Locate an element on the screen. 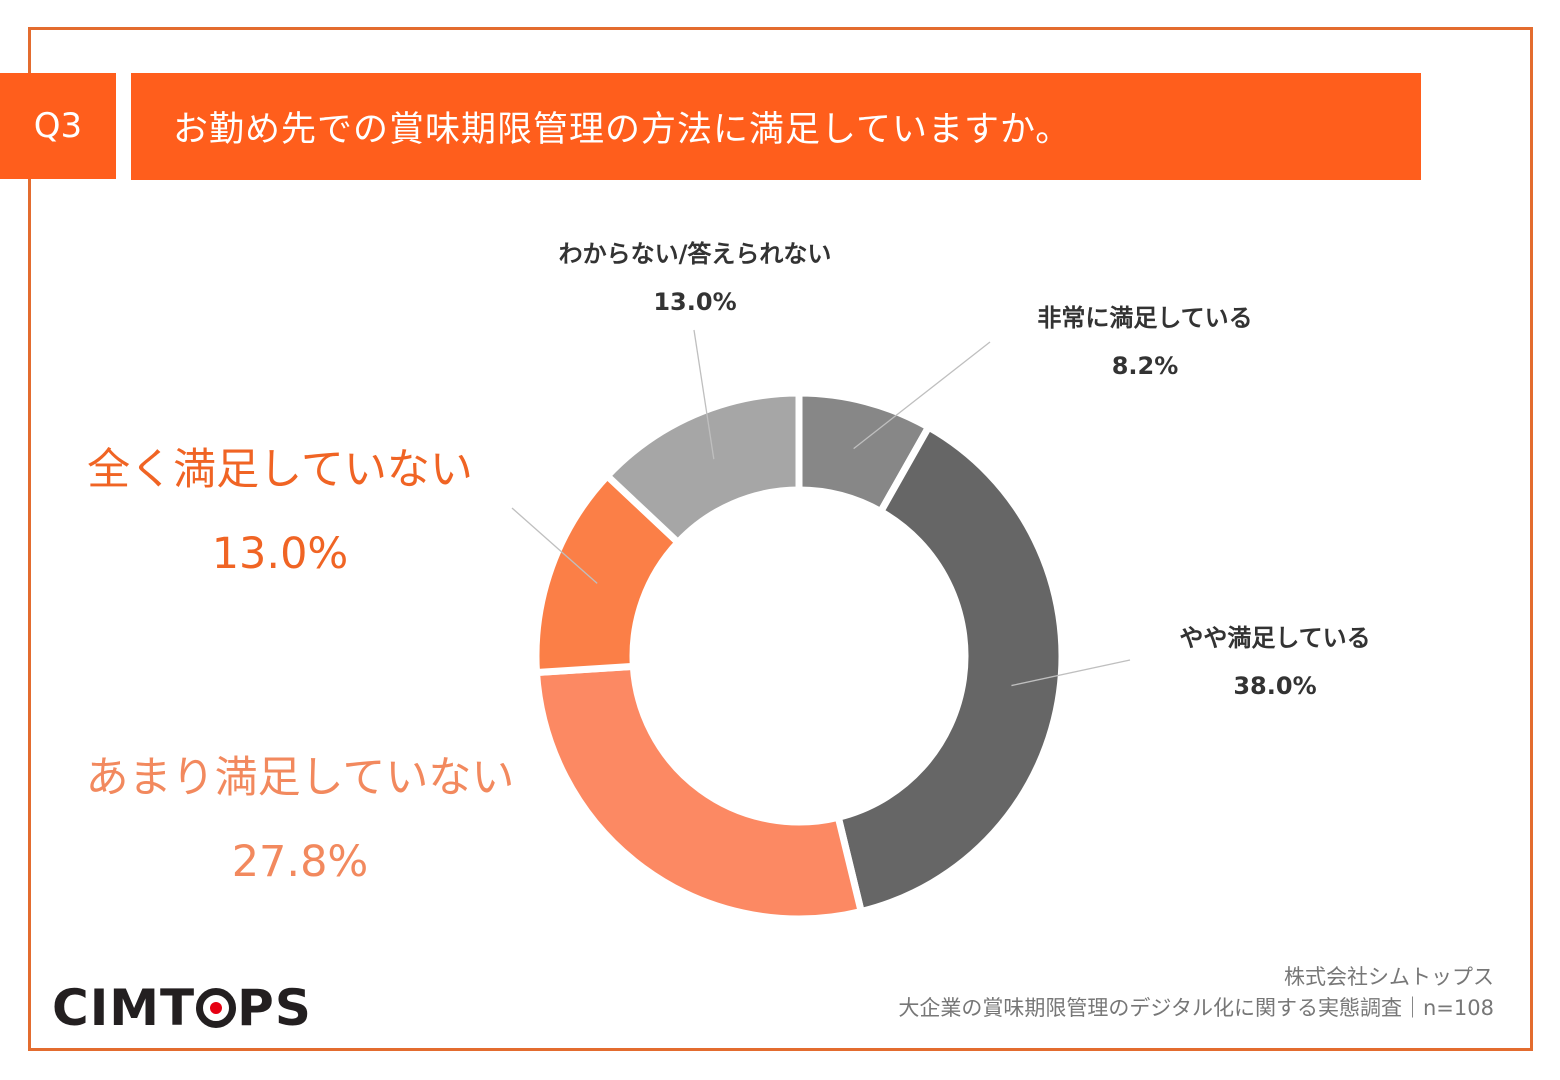 This screenshot has height=1080, width=1560. logo-o-mark is located at coordinates (216, 1008).